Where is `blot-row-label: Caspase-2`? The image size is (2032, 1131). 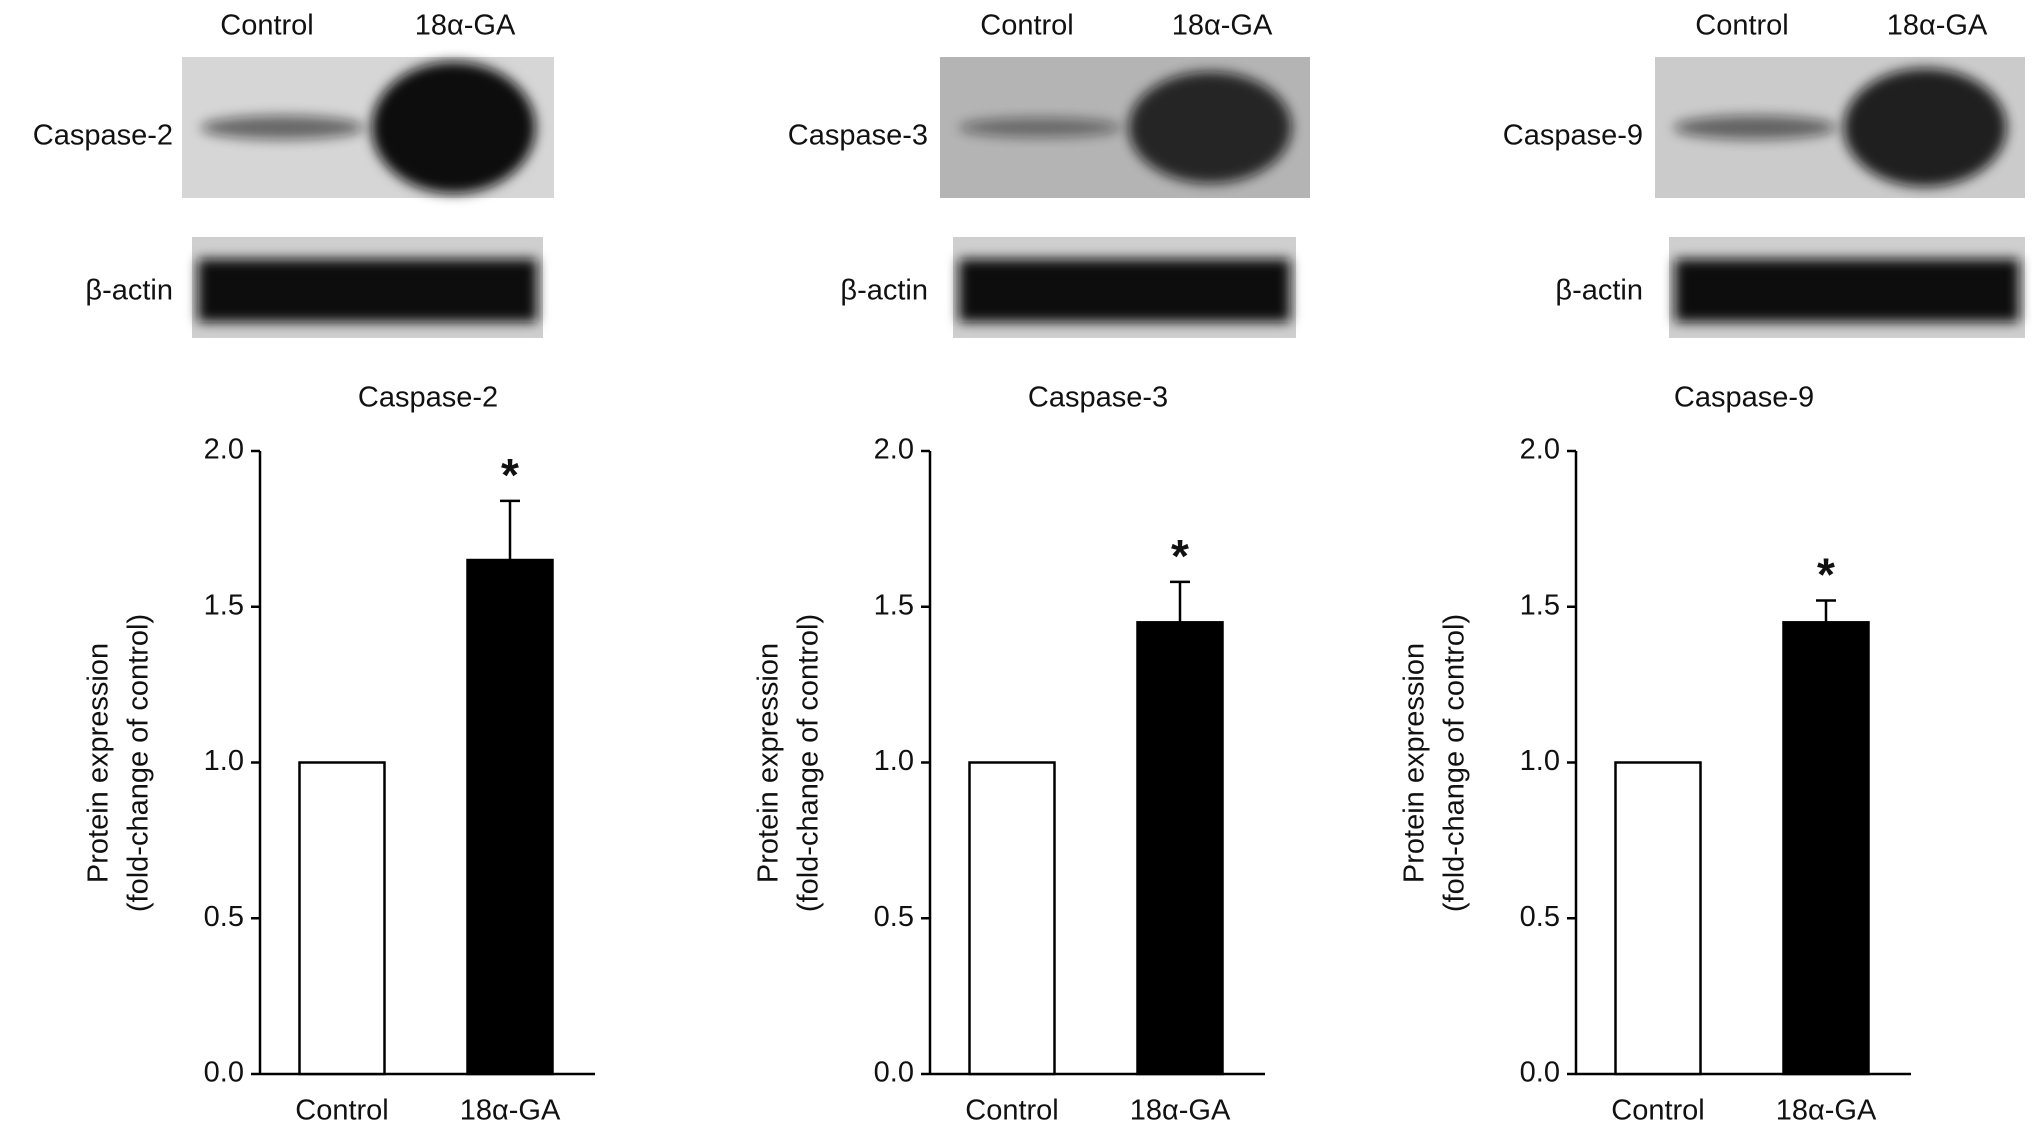
blot-row-label: Caspase-2 is located at coordinates (103, 136).